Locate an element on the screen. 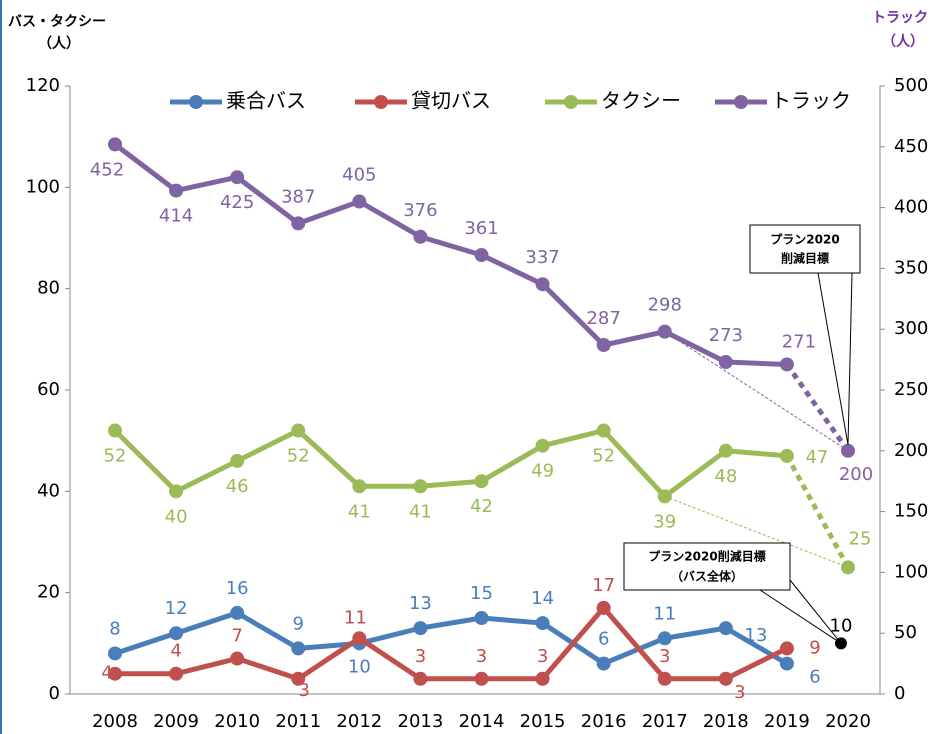 The image size is (936, 734). x-tick-label: 2014 is located at coordinates (482, 721).